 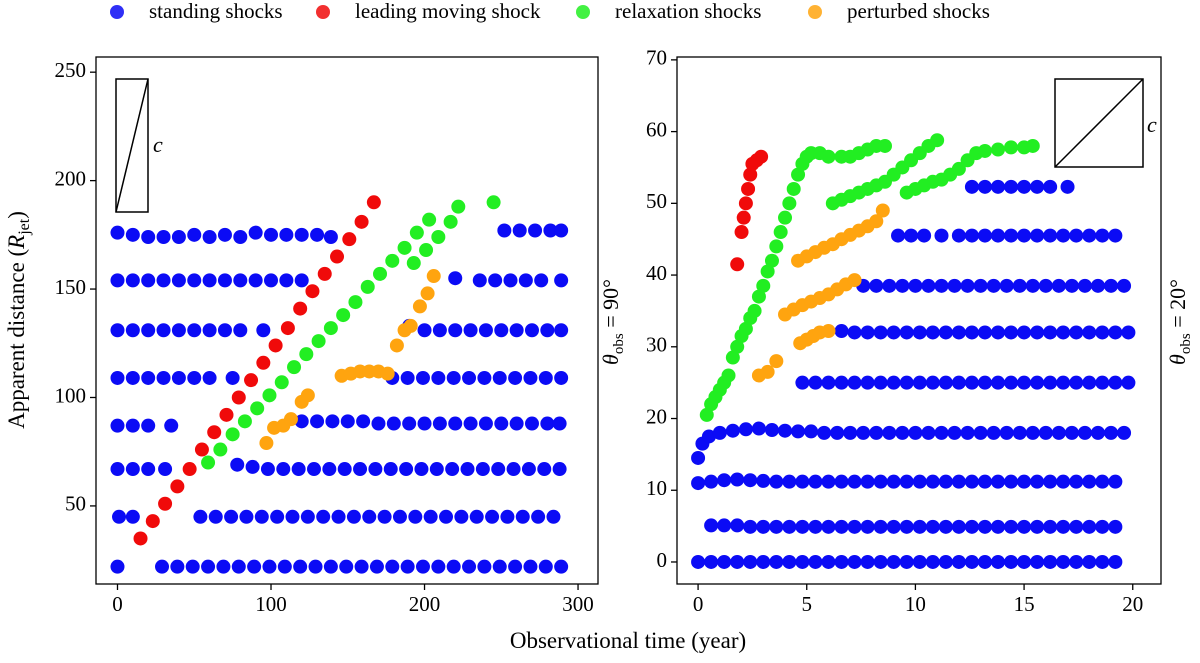 I want to click on x-tick-label: 100, so click(x=271, y=604).